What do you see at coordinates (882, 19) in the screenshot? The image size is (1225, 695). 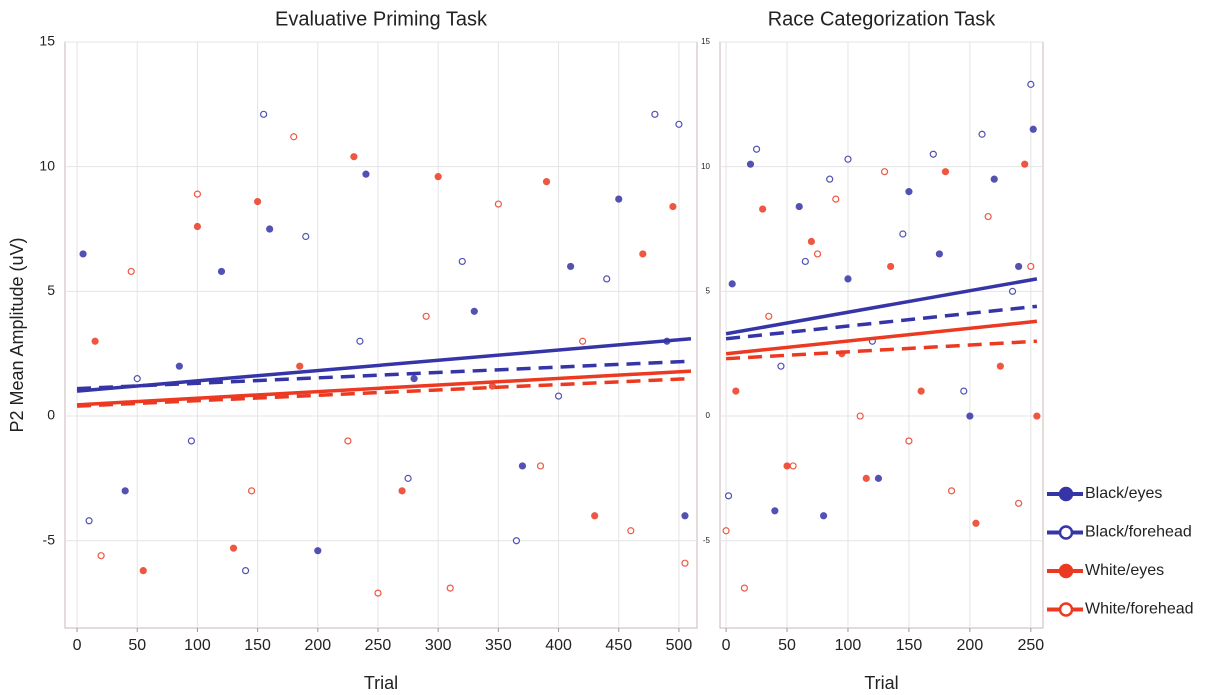 I see `chart-title: Race Categorization Task` at bounding box center [882, 19].